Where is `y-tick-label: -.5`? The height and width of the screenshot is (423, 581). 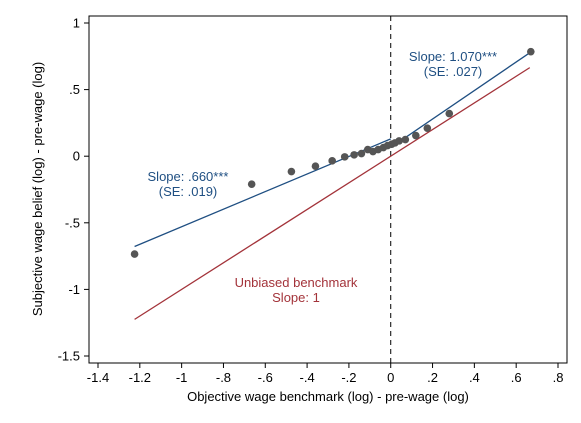
y-tick-label: -.5 is located at coordinates (72, 222).